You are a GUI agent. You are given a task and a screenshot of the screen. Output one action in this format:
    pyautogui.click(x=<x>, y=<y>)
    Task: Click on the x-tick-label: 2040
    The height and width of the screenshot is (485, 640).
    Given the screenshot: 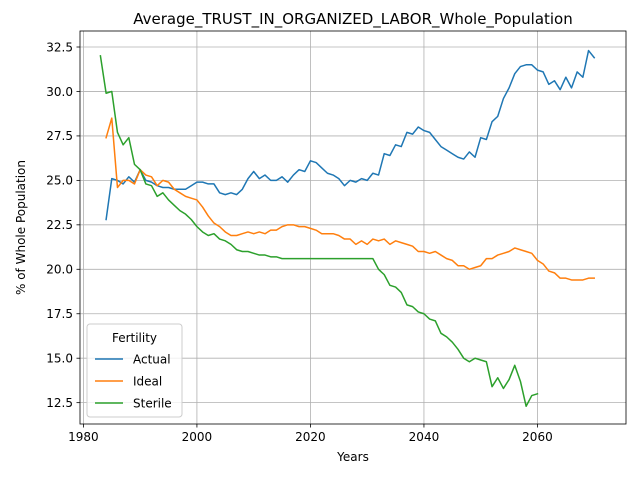 What is the action you would take?
    pyautogui.click(x=424, y=437)
    